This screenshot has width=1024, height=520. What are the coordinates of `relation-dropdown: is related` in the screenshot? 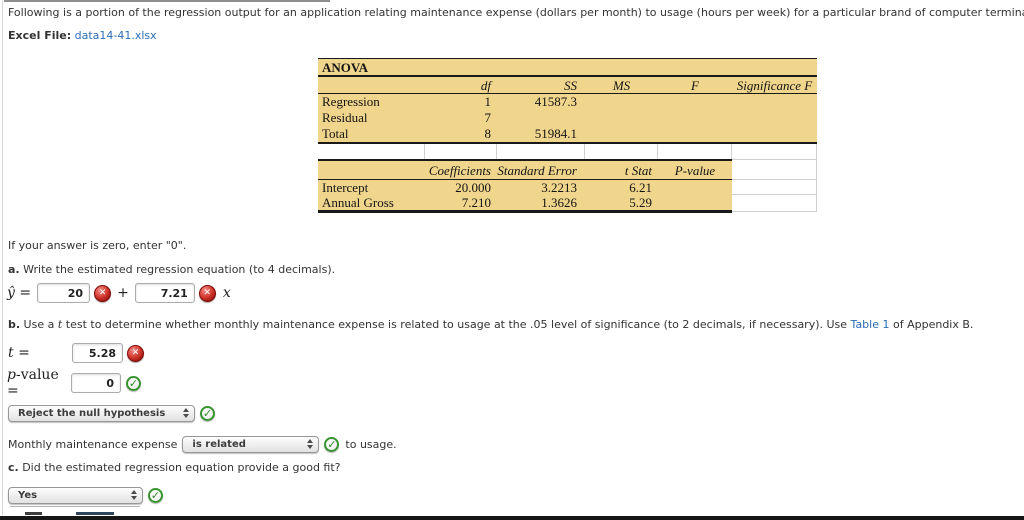 It's located at (251, 444).